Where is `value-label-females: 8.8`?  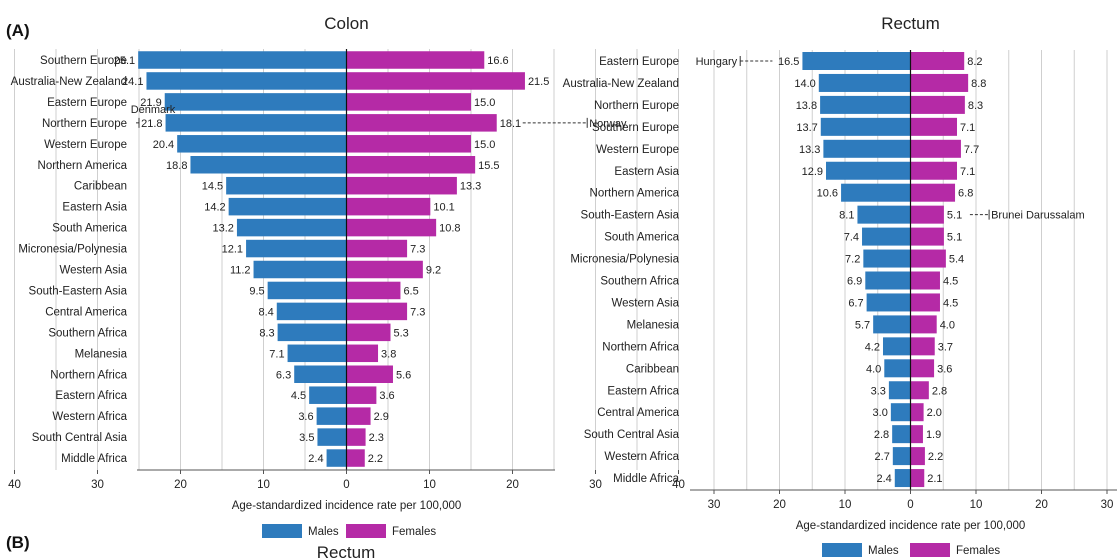 value-label-females: 8.8 is located at coordinates (978, 84).